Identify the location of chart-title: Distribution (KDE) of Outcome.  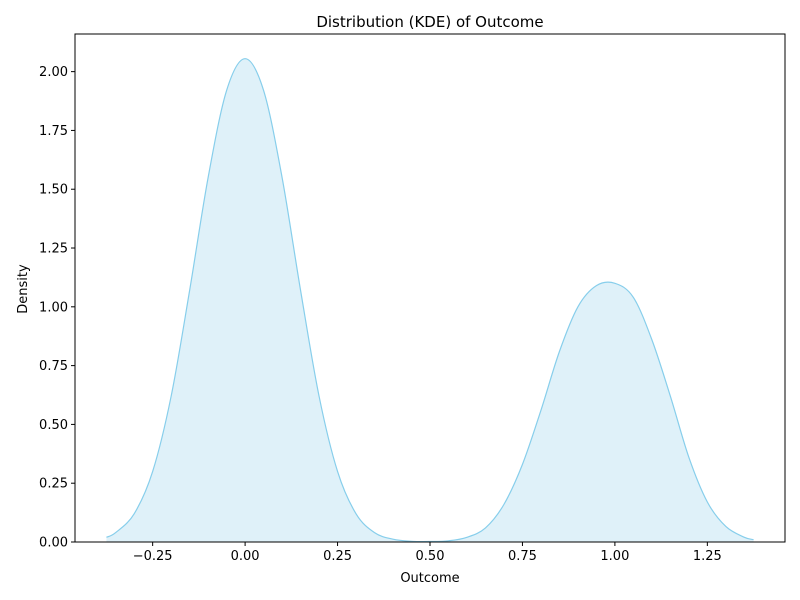
(429, 22).